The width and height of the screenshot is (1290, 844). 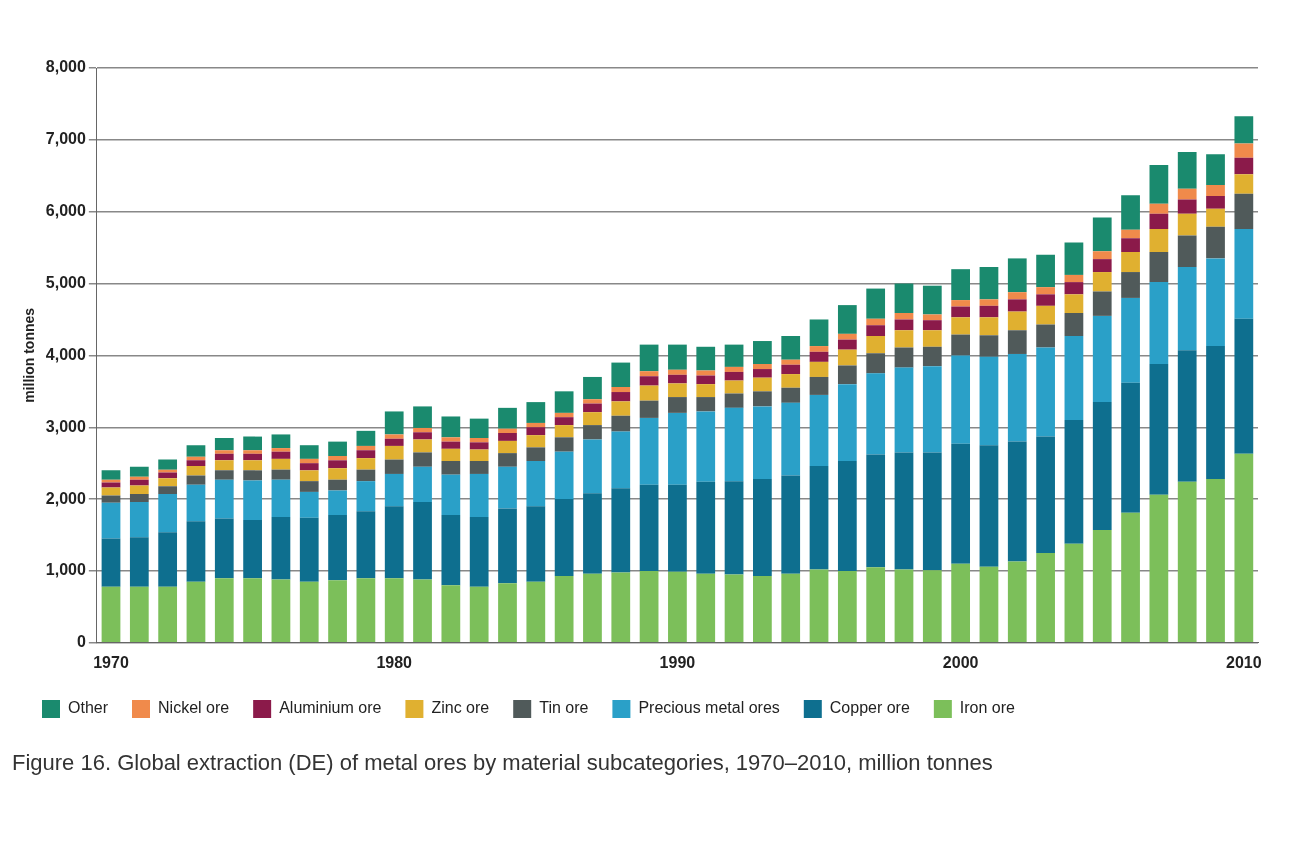 What do you see at coordinates (194, 708) in the screenshot?
I see `legend-label: Nickel ore` at bounding box center [194, 708].